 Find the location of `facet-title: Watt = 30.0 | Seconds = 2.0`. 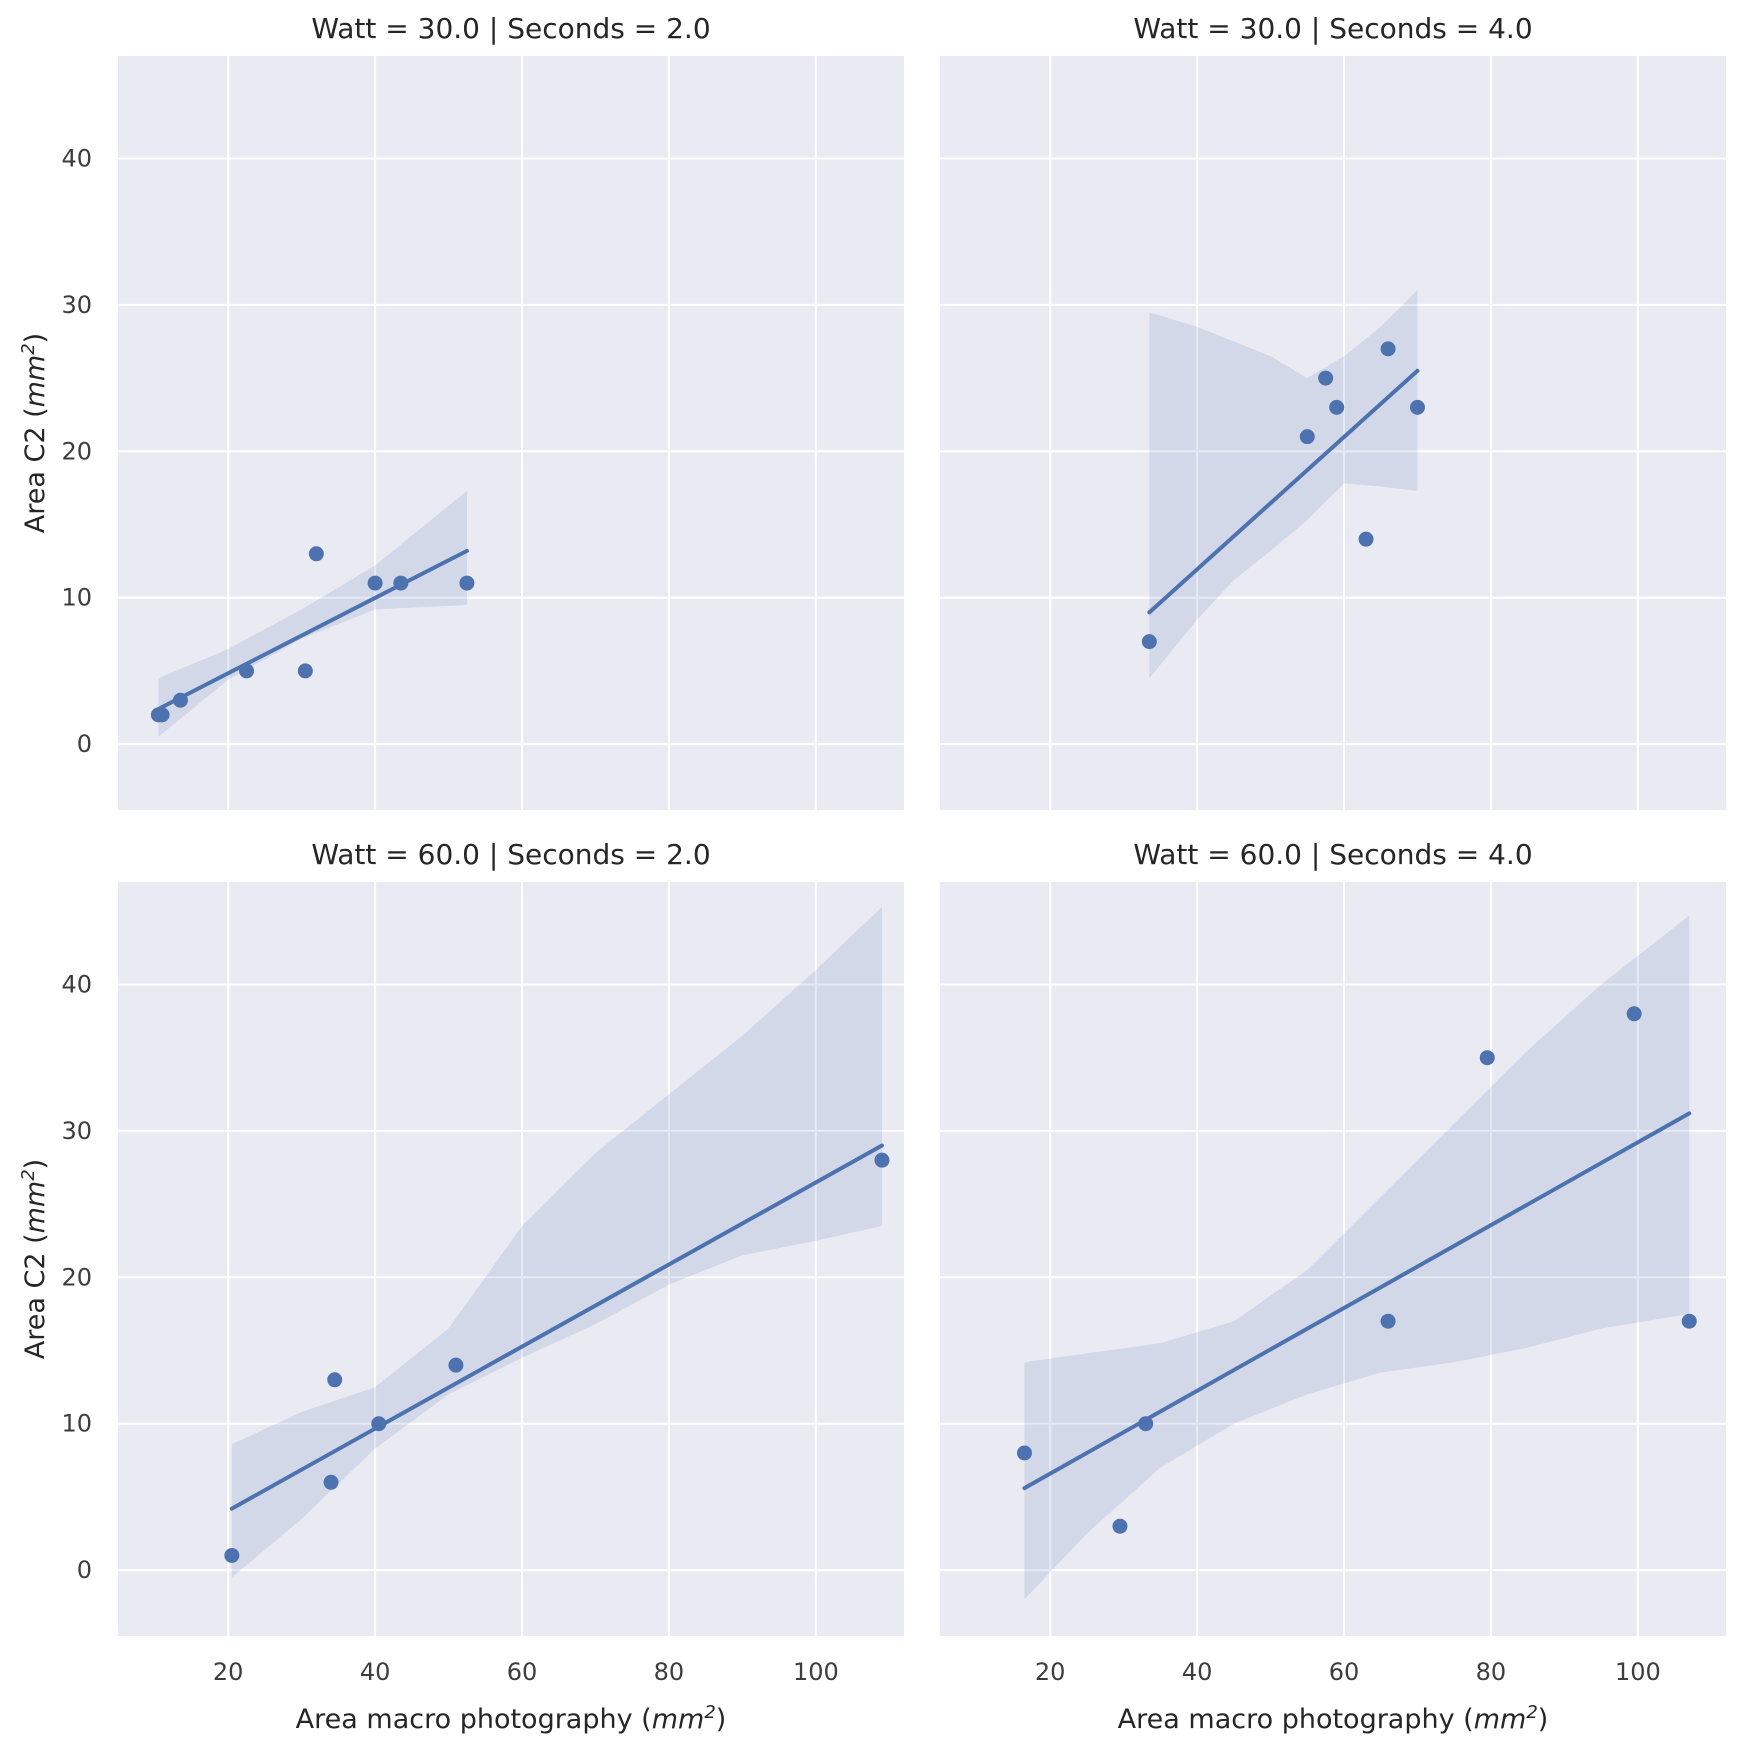

facet-title: Watt = 30.0 | Seconds = 2.0 is located at coordinates (510, 28).